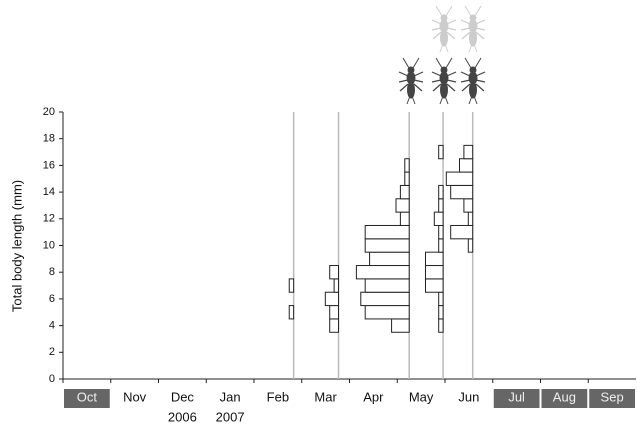  Describe the element at coordinates (421, 396) in the screenshot. I see `x-tick-label: May` at that location.